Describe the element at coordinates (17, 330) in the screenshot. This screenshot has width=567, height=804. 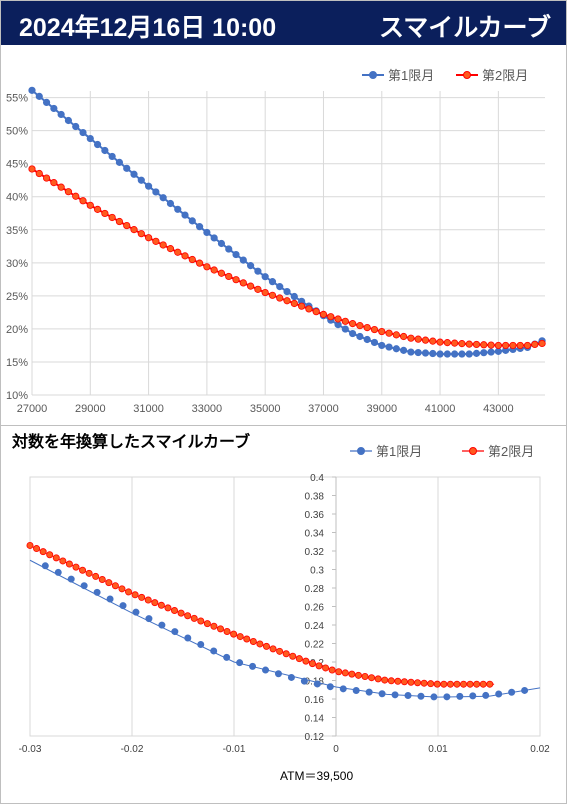
I see `chart1-y-tick-label: 20%` at that location.